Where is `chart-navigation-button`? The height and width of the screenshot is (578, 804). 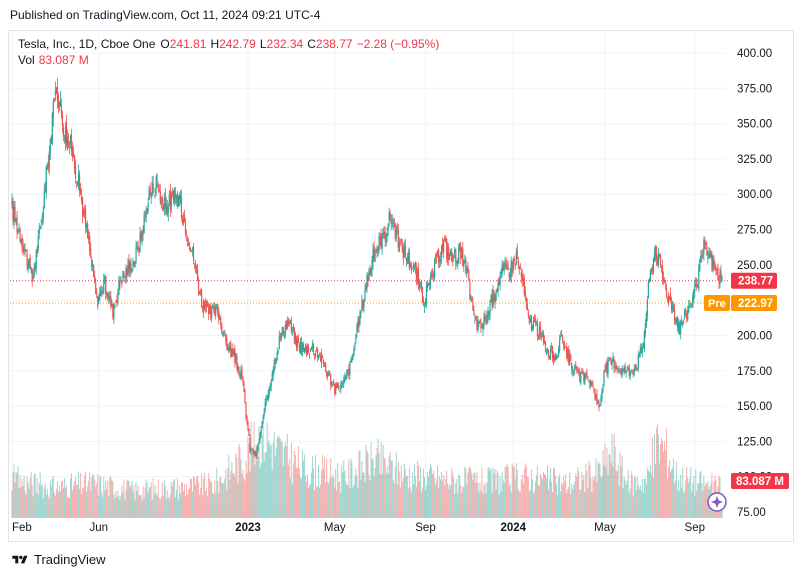
chart-navigation-button is located at coordinates (717, 502).